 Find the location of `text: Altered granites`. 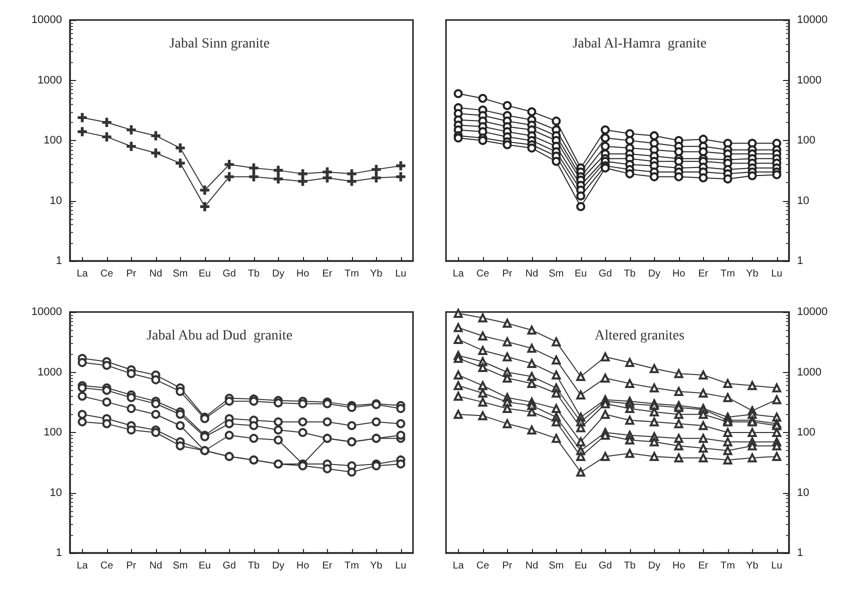

text: Altered granites is located at coordinates (639, 336).